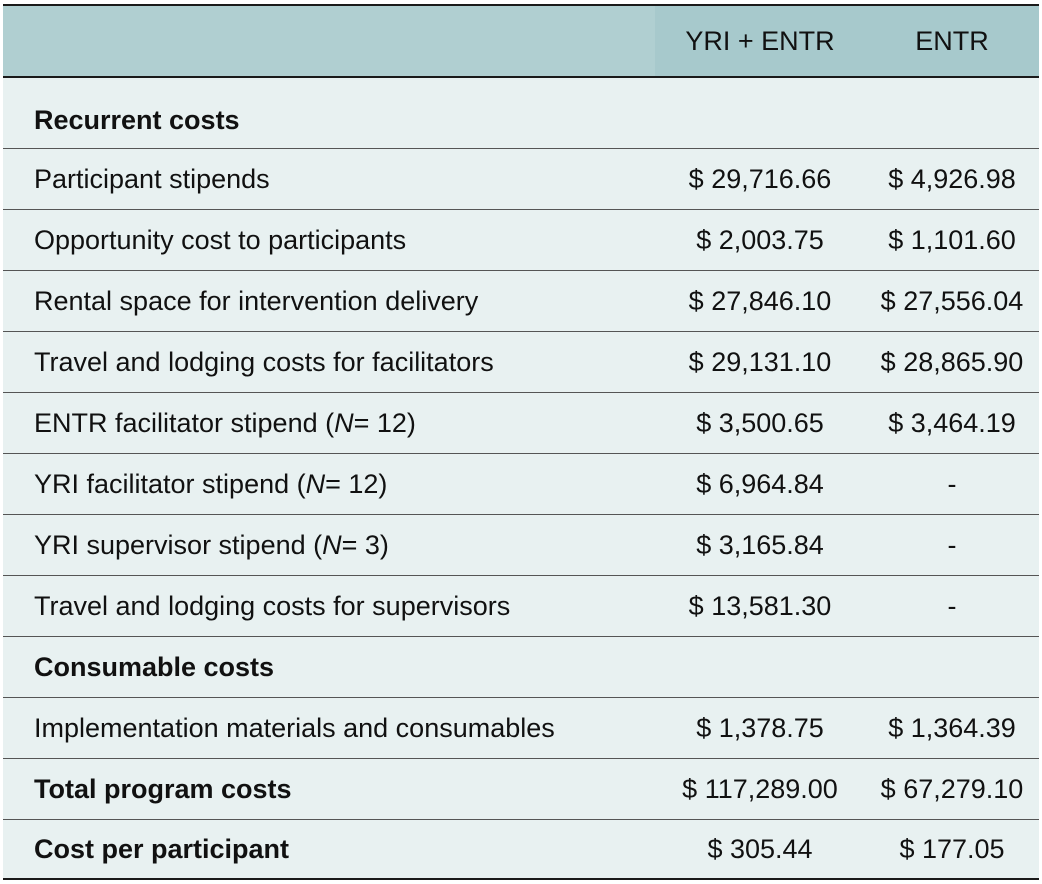 The height and width of the screenshot is (884, 1042). What do you see at coordinates (952, 300) in the screenshot?
I see `cell-entr: $ 27,556.04` at bounding box center [952, 300].